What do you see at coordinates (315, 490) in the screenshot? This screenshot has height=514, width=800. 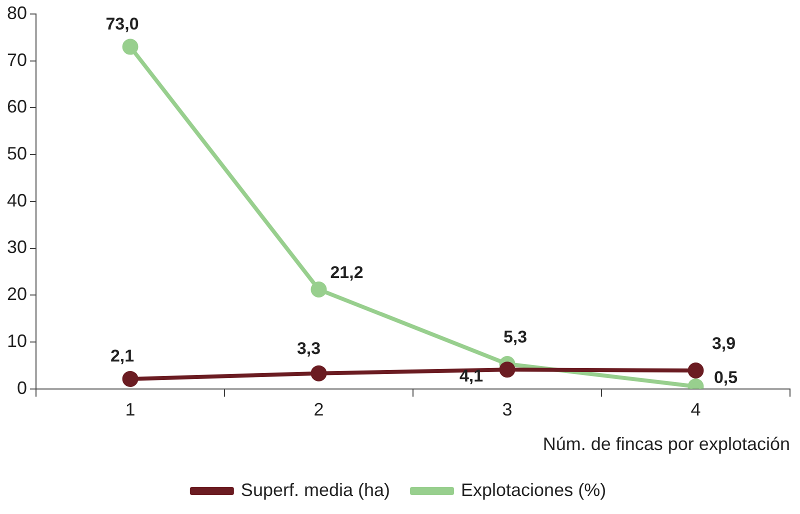 I see `legend-label: Superf. media (ha)` at bounding box center [315, 490].